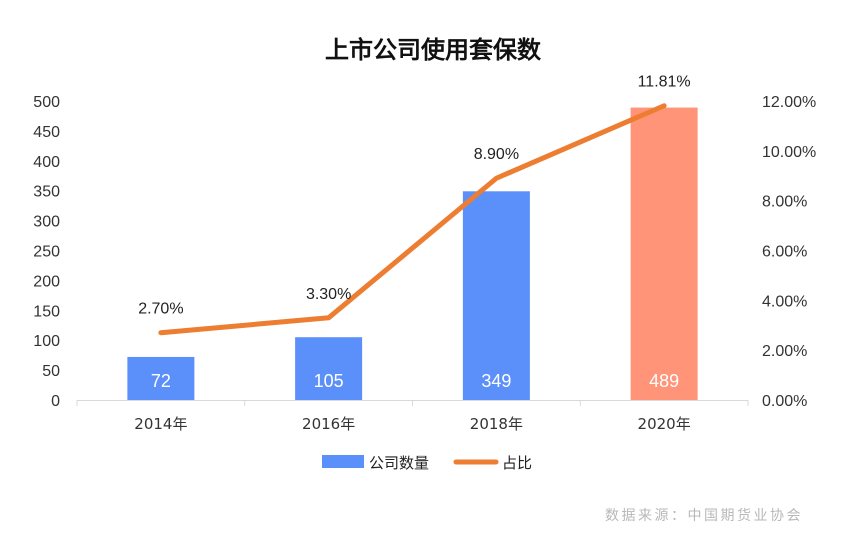 The height and width of the screenshot is (553, 867). Describe the element at coordinates (517, 463) in the screenshot. I see `legend-label: 占比` at that location.